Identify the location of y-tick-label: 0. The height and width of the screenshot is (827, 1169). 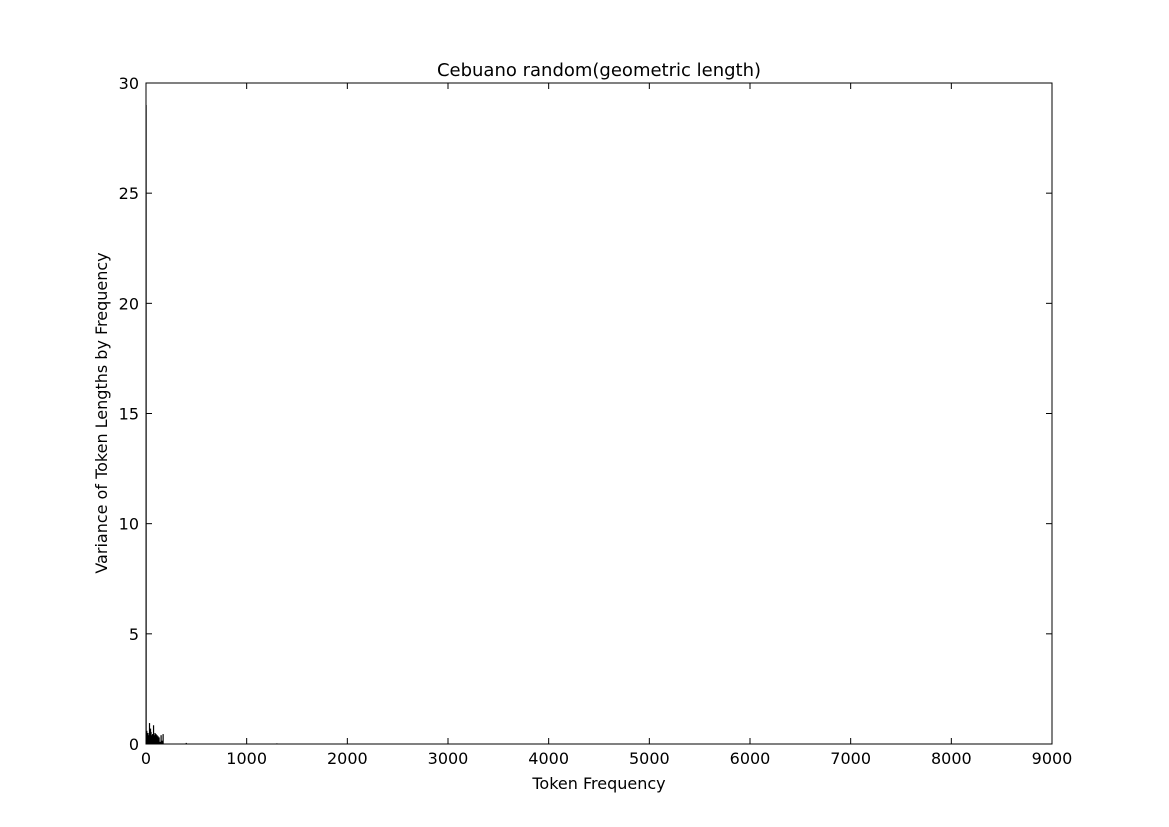
(134, 744).